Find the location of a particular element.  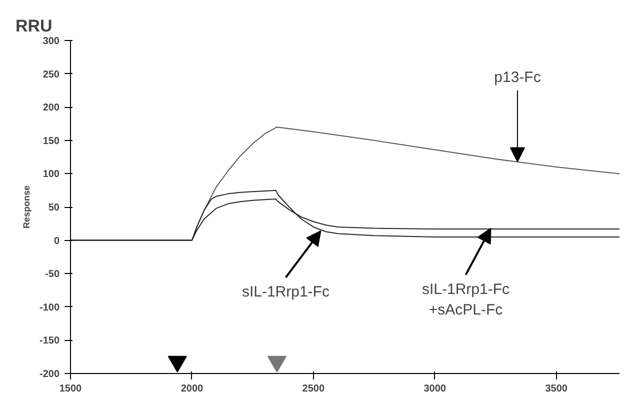

x-tick-label: 3000 is located at coordinates (435, 389).